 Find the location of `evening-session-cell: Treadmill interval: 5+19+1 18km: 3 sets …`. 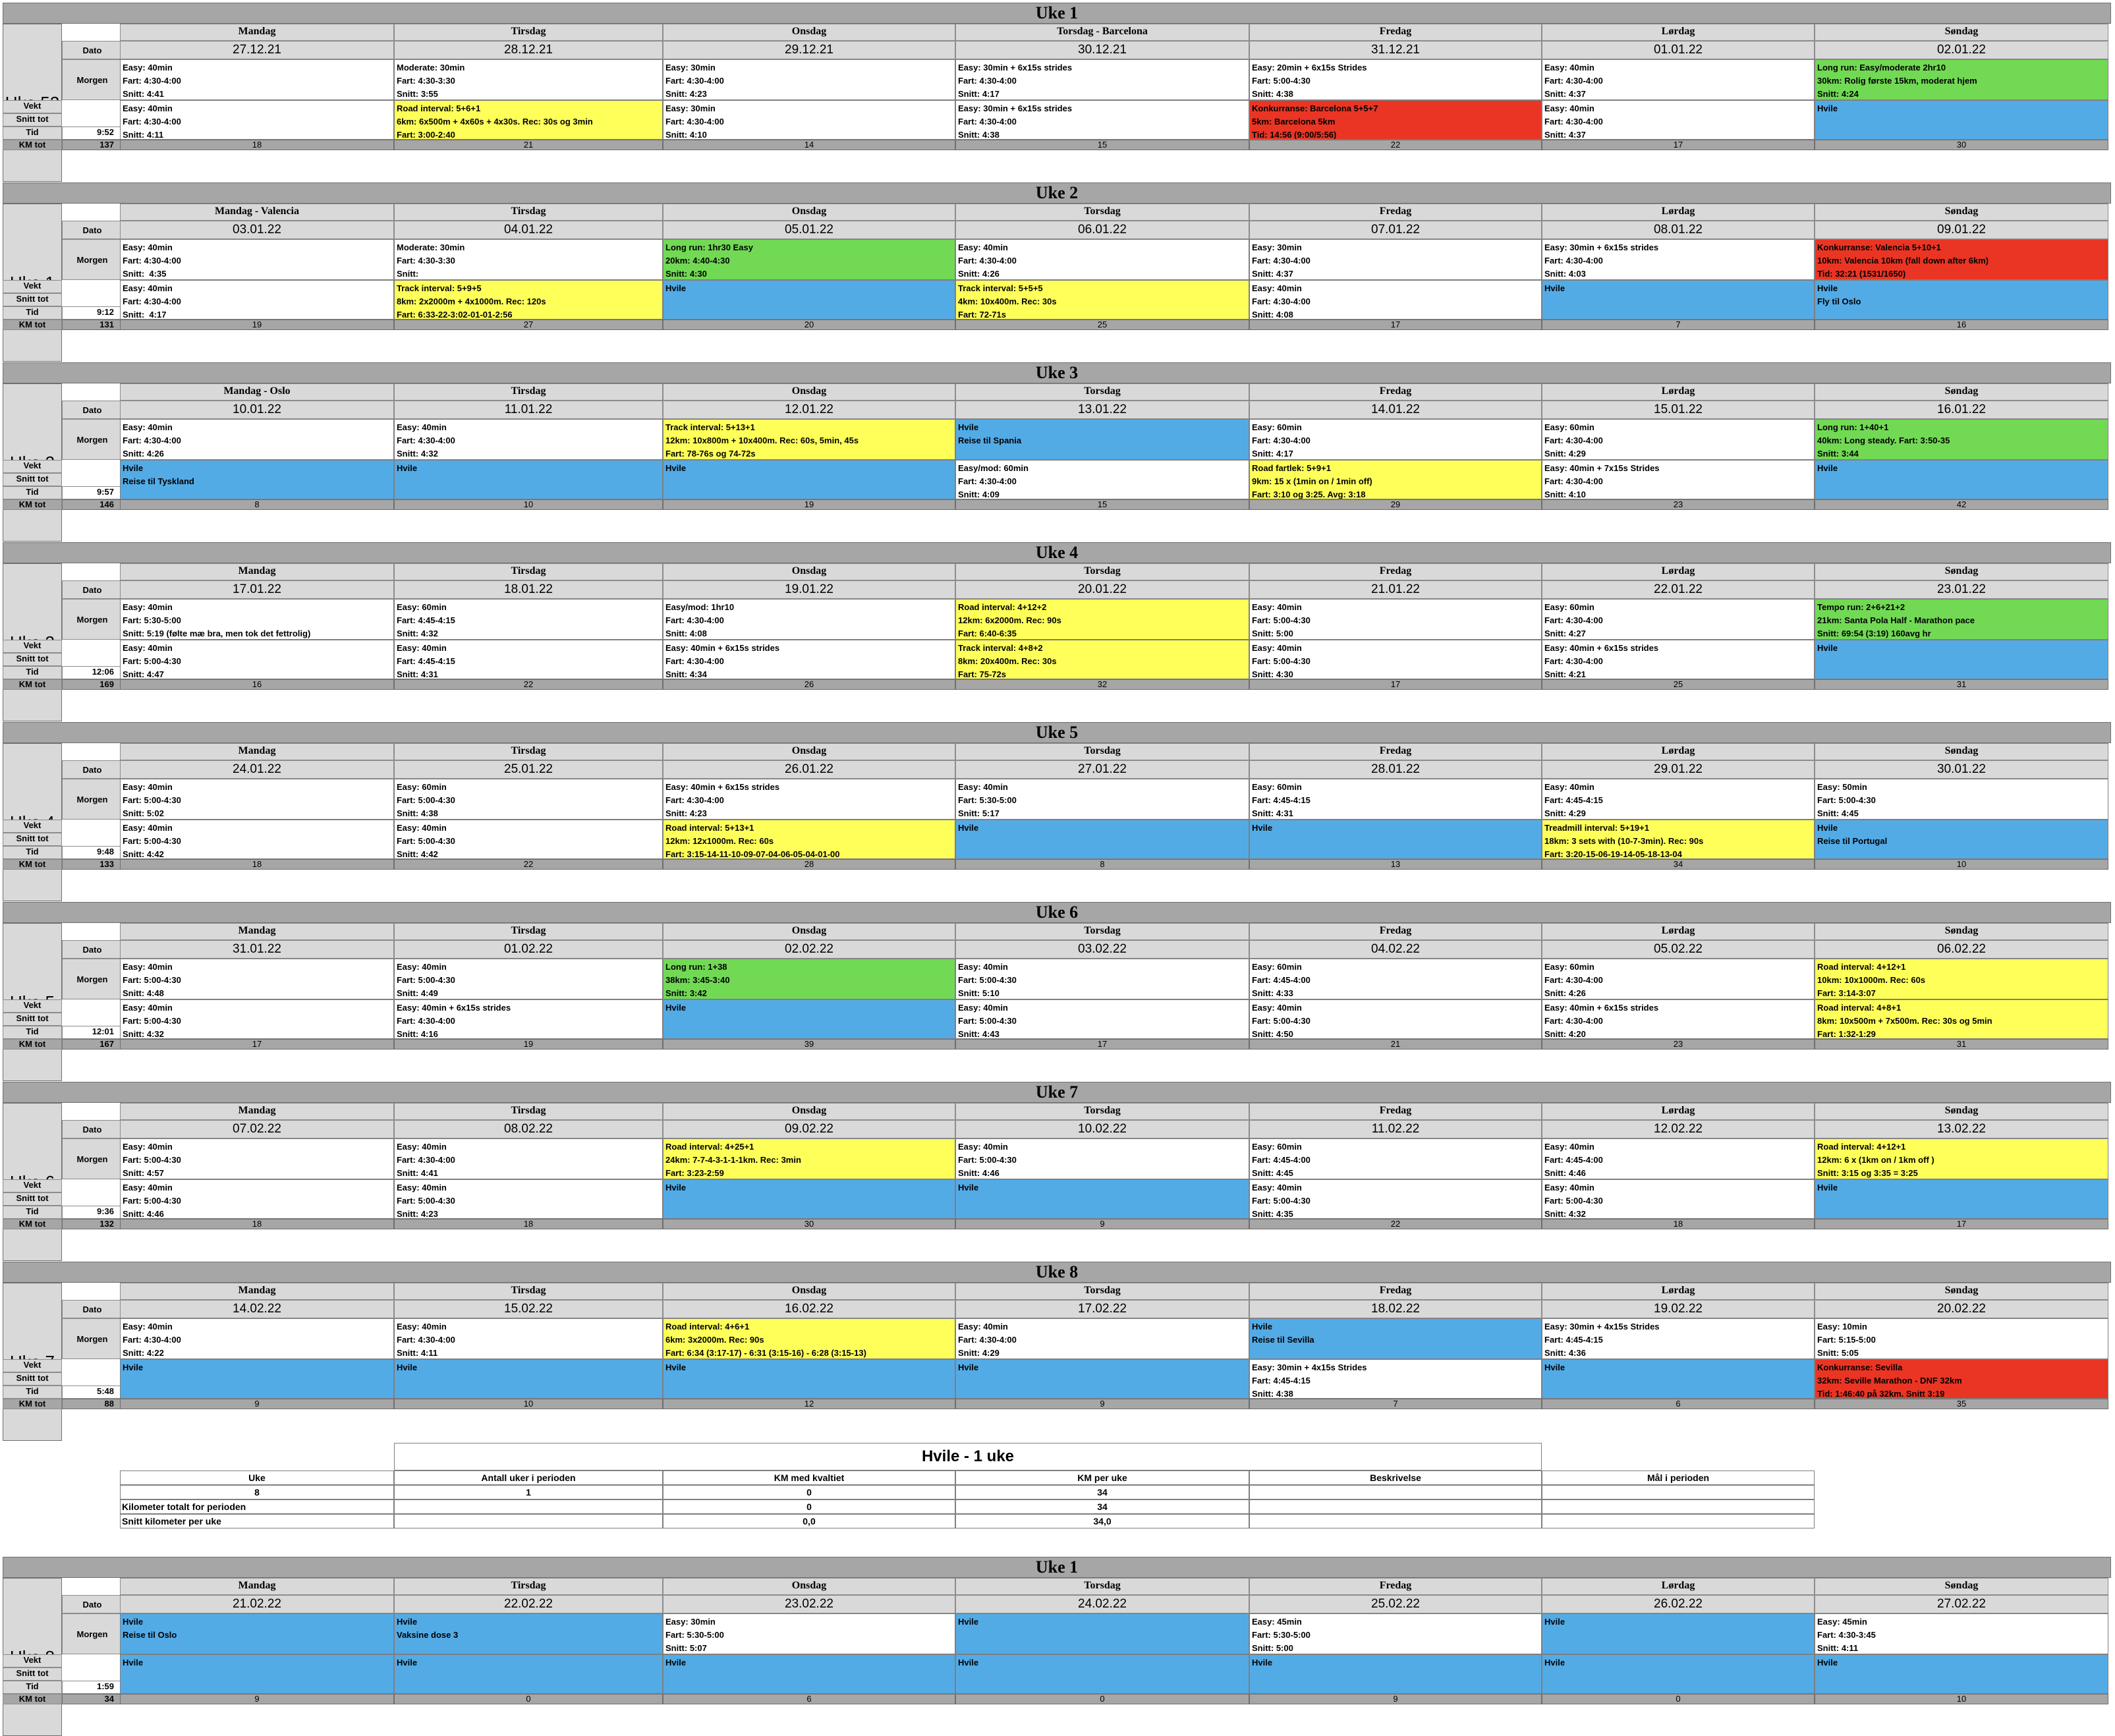

evening-session-cell: Treadmill interval: 5+19+1 18km: 3 sets … is located at coordinates (1679, 839).